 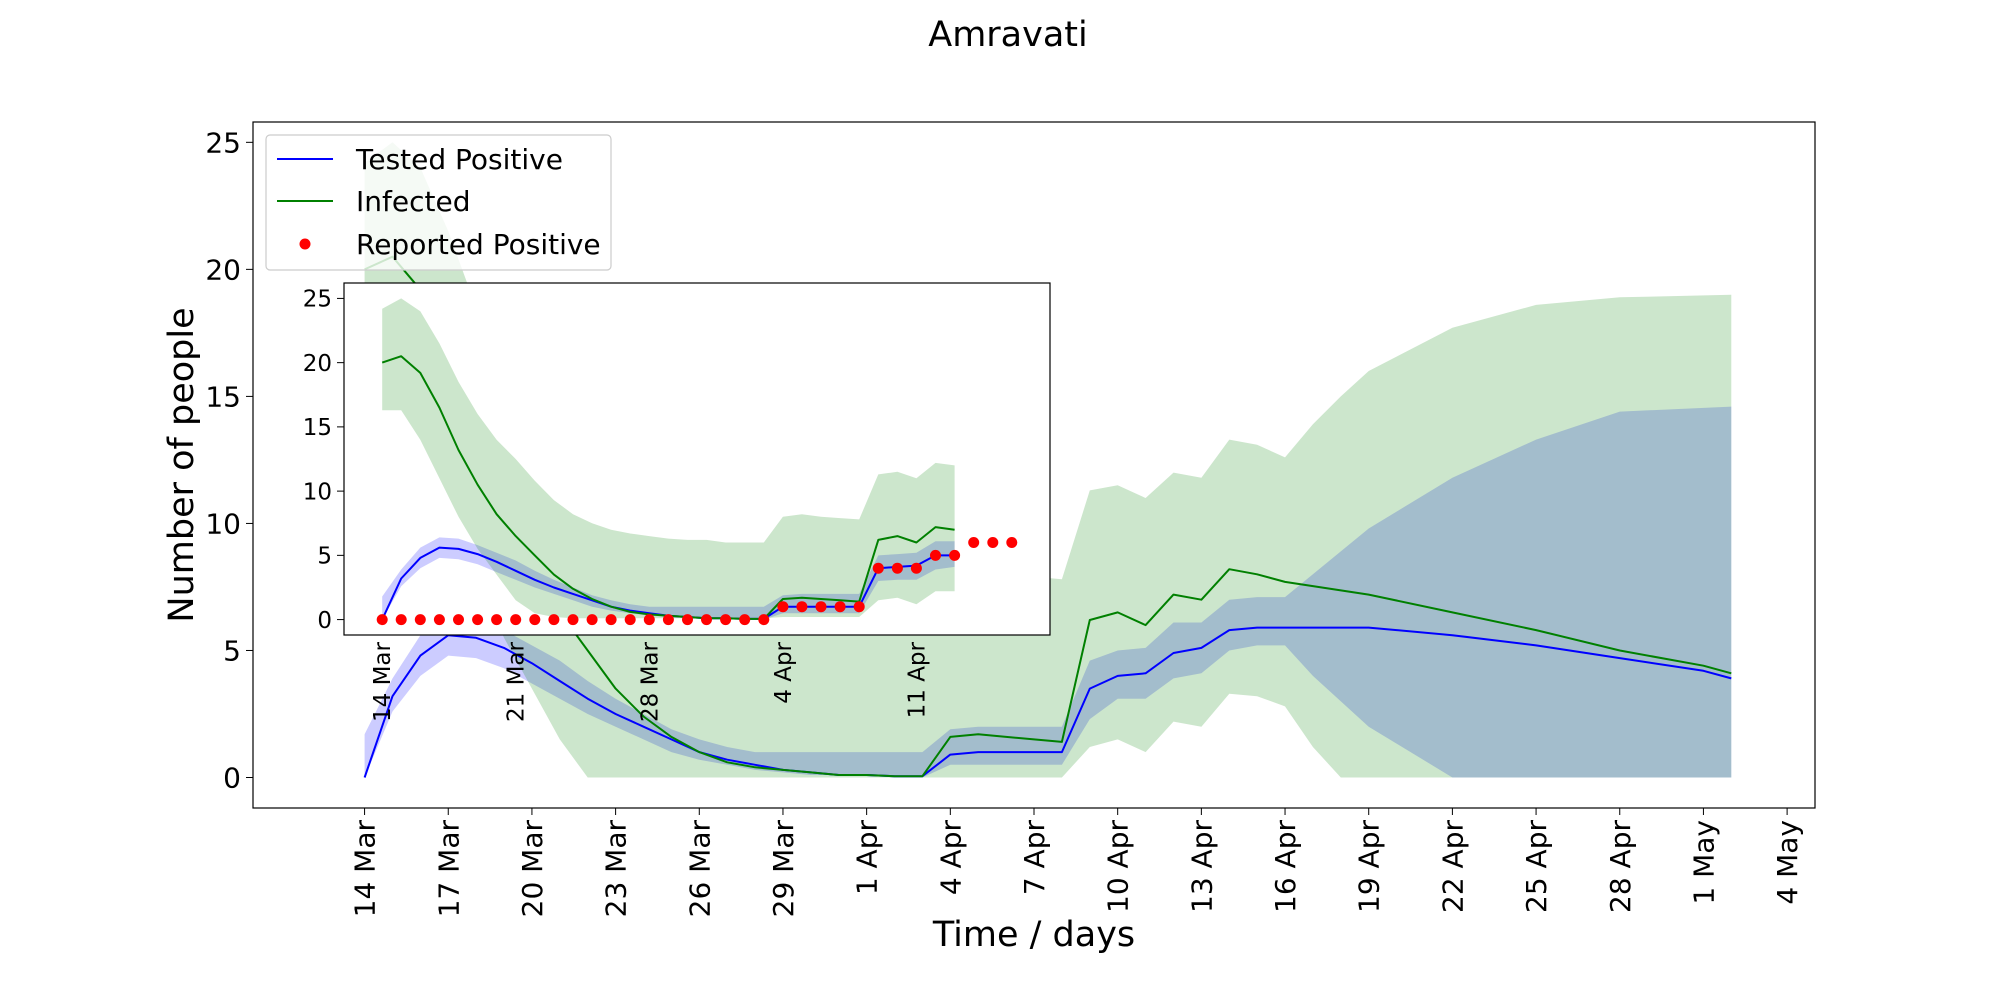 What do you see at coordinates (365, 869) in the screenshot?
I see `main-x-tick-label: 14 Mar` at bounding box center [365, 869].